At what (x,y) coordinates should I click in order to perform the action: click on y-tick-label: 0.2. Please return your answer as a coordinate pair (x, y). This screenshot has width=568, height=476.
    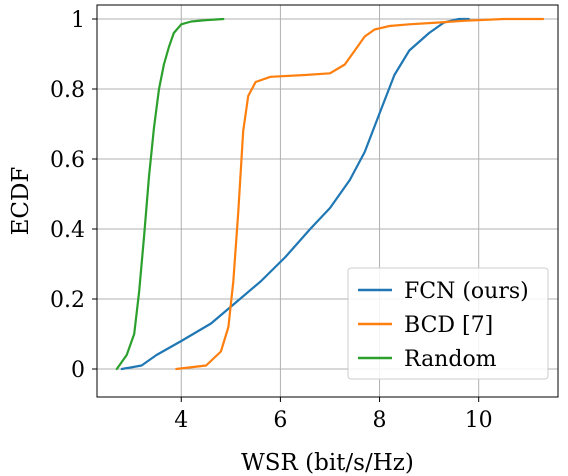
    Looking at the image, I should click on (67, 300).